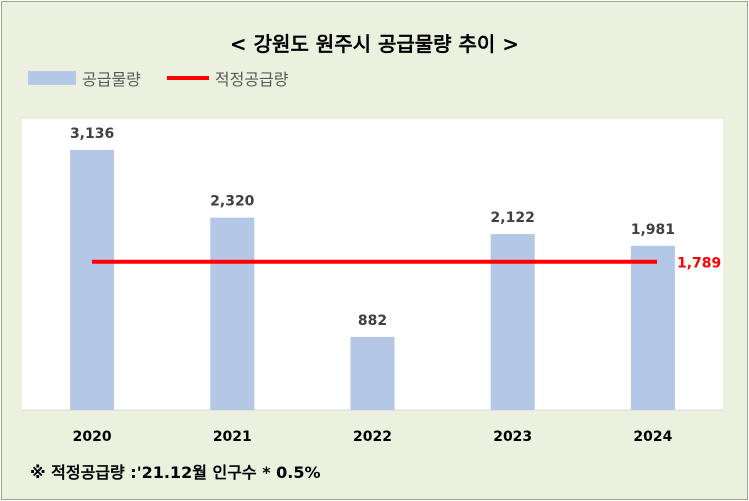  What do you see at coordinates (232, 202) in the screenshot?
I see `bar-value-label-2021: 2,320` at bounding box center [232, 202].